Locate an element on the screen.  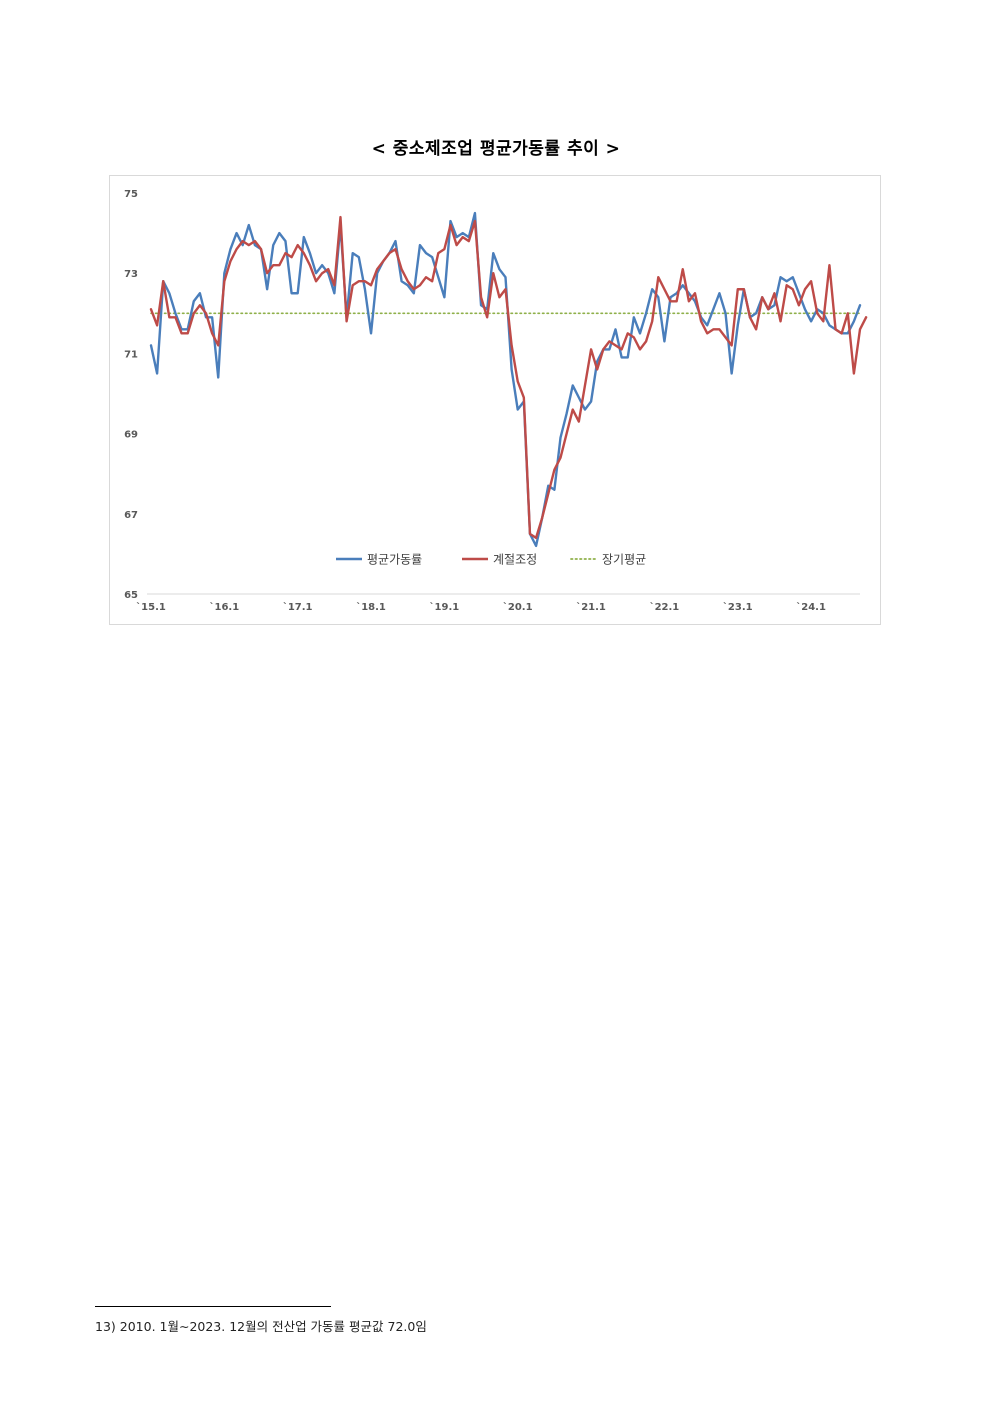
x-tick-label: `21.1 is located at coordinates (591, 607).